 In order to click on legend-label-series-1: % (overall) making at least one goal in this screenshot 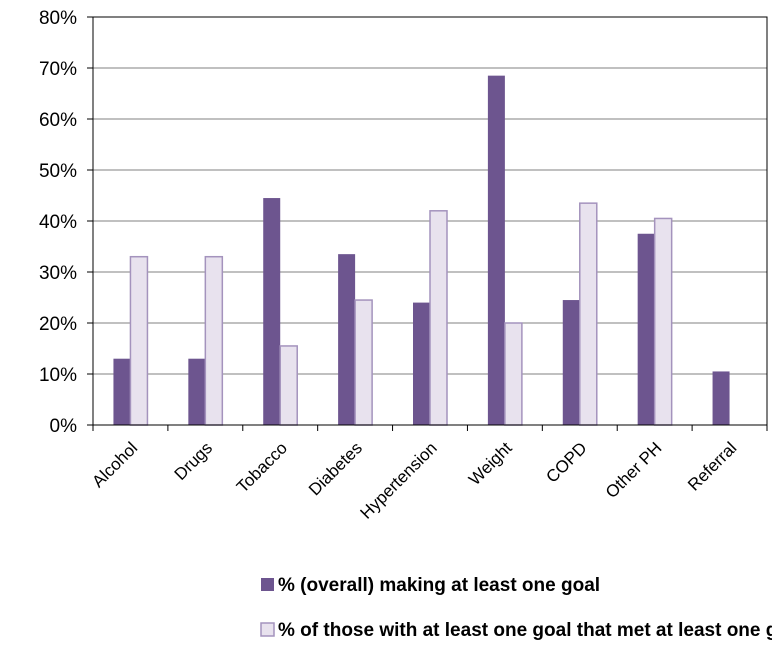, I will do `click(439, 585)`.